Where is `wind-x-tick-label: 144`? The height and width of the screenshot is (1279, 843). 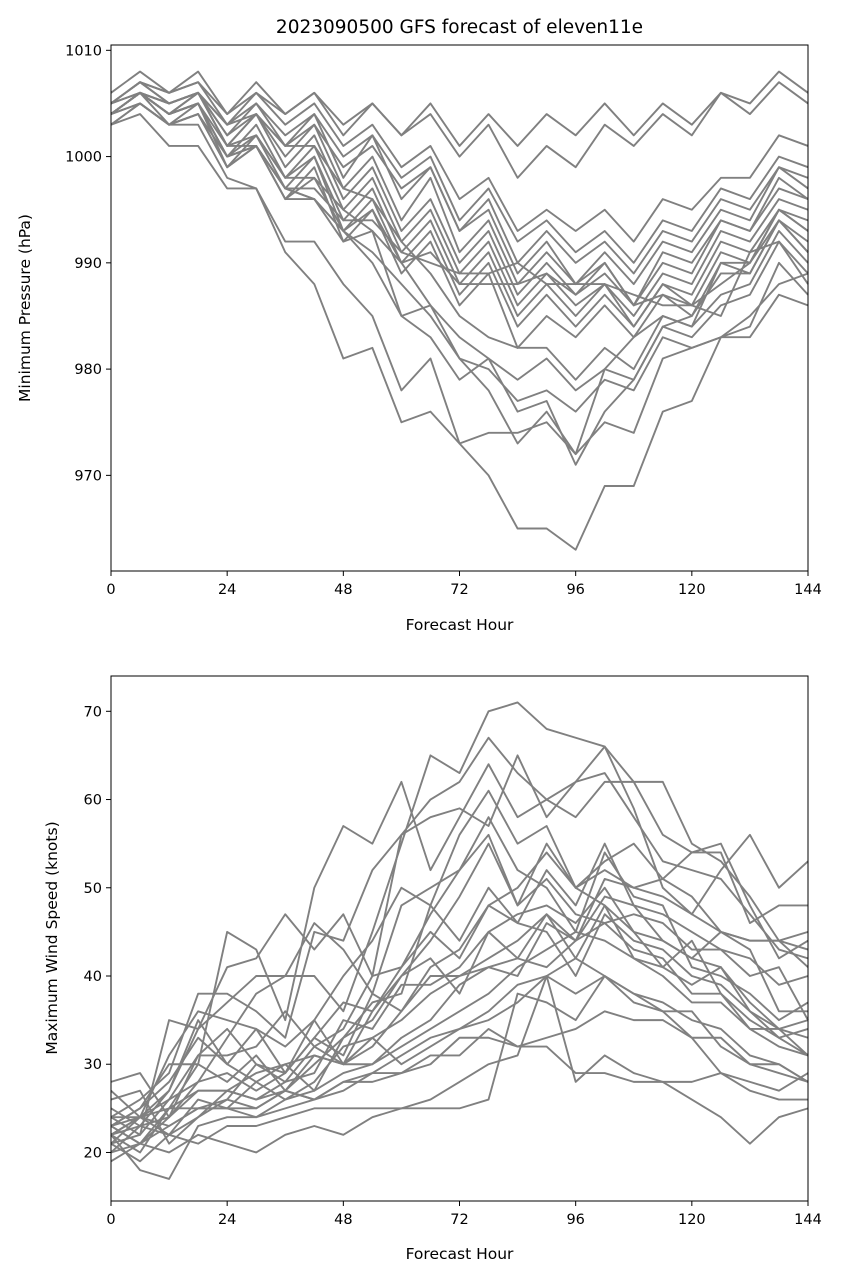
wind-x-tick-label: 144 is located at coordinates (808, 1220).